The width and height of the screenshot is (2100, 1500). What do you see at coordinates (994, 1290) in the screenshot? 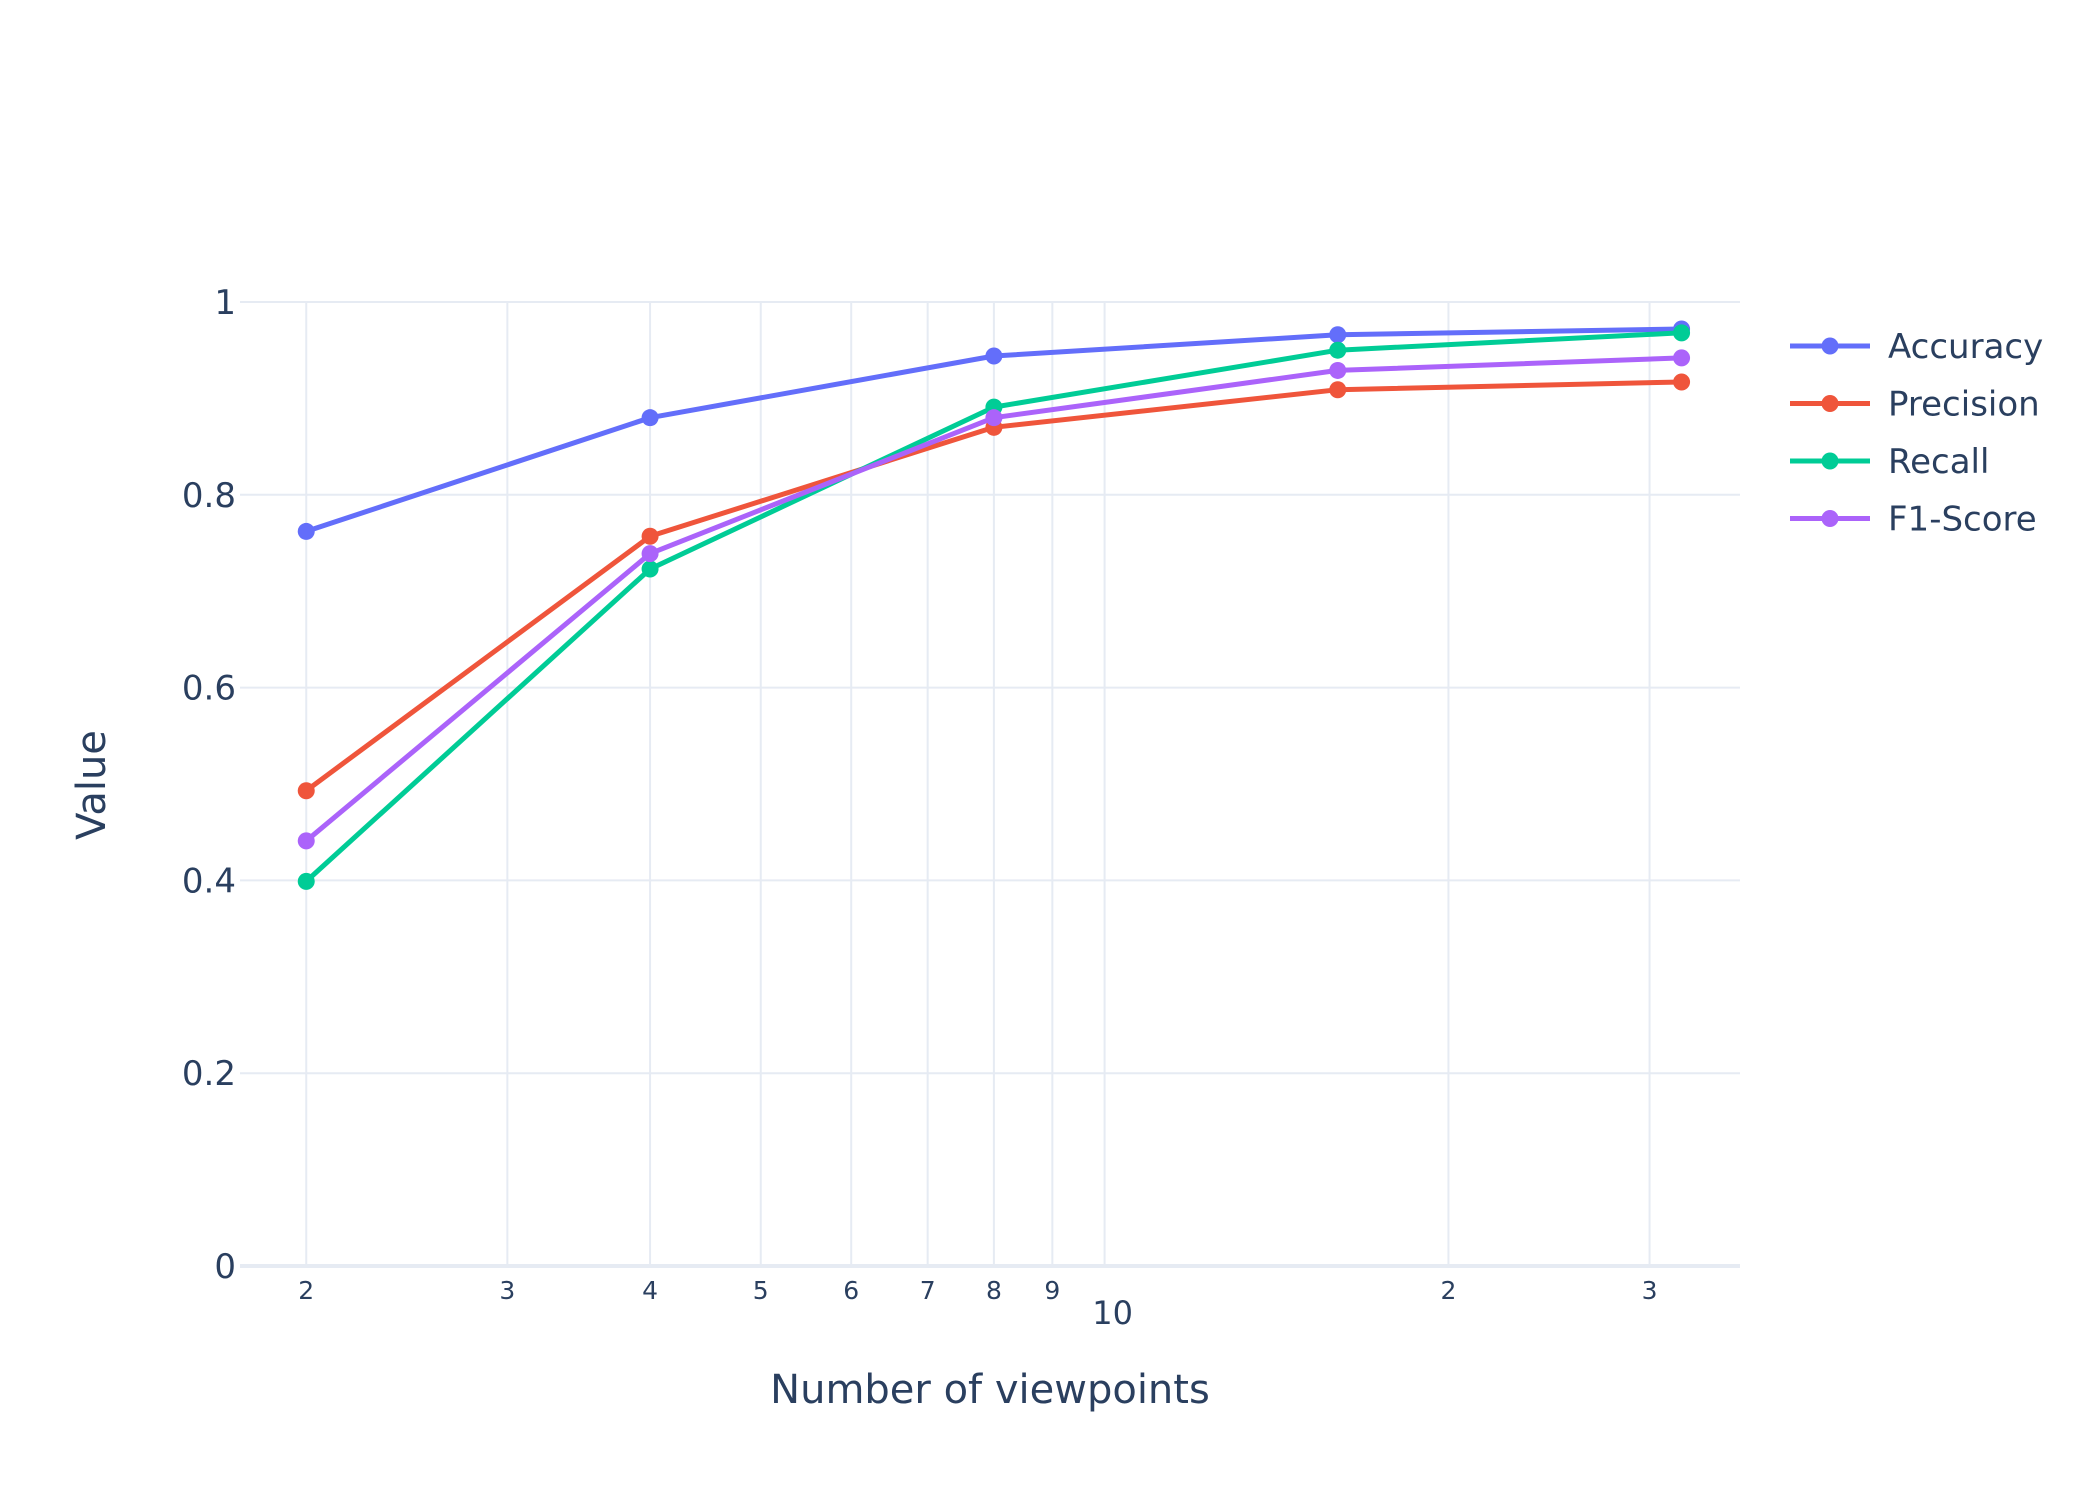
I see `x-minor-tick-label: 8` at bounding box center [994, 1290].